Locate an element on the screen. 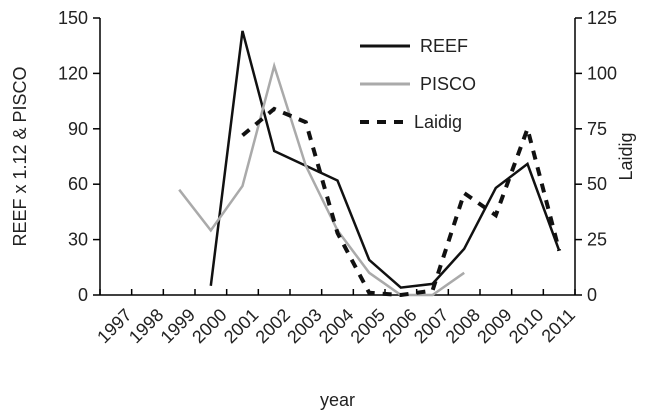 This screenshot has width=652, height=413. y-left-tick-label: 120 is located at coordinates (73, 73).